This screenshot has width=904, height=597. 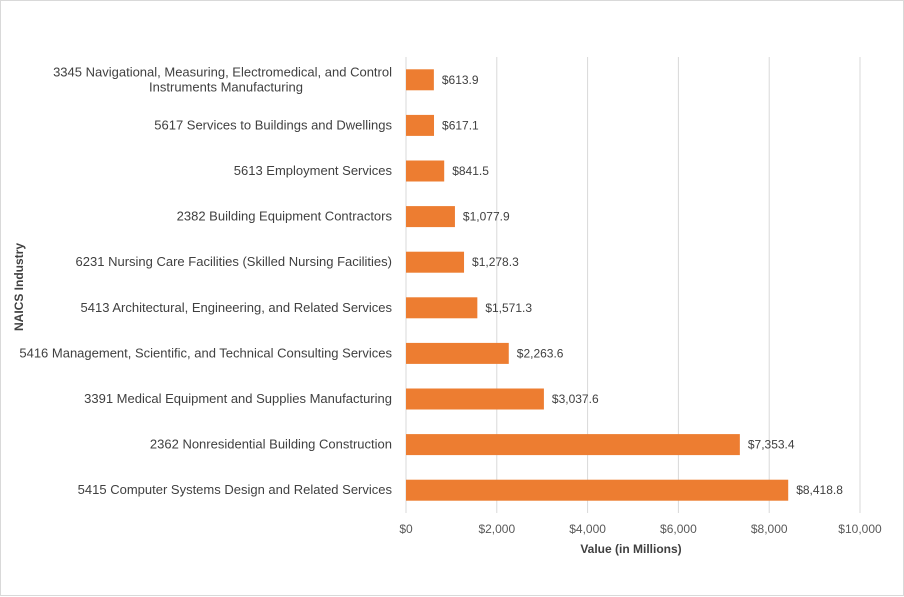 I want to click on data-label: $2,263.6, so click(x=540, y=353).